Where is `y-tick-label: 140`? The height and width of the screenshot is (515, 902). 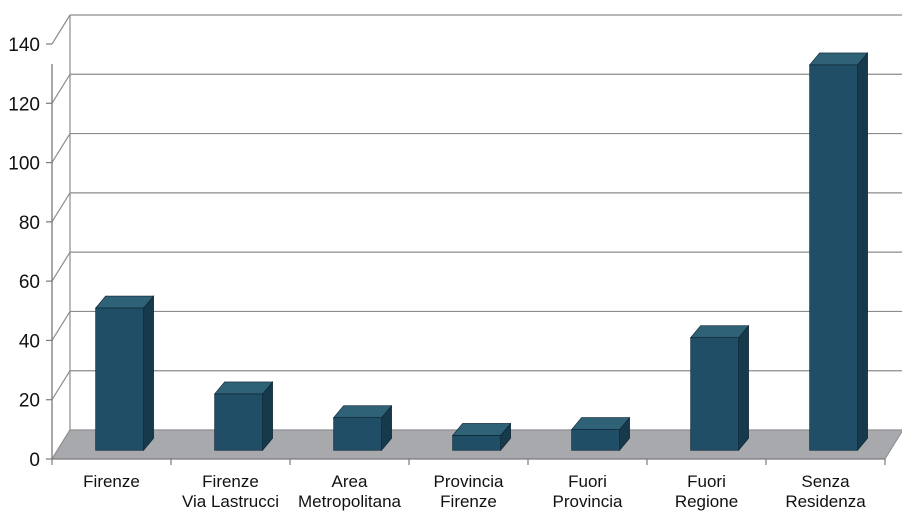
y-tick-label: 140 is located at coordinates (24, 45).